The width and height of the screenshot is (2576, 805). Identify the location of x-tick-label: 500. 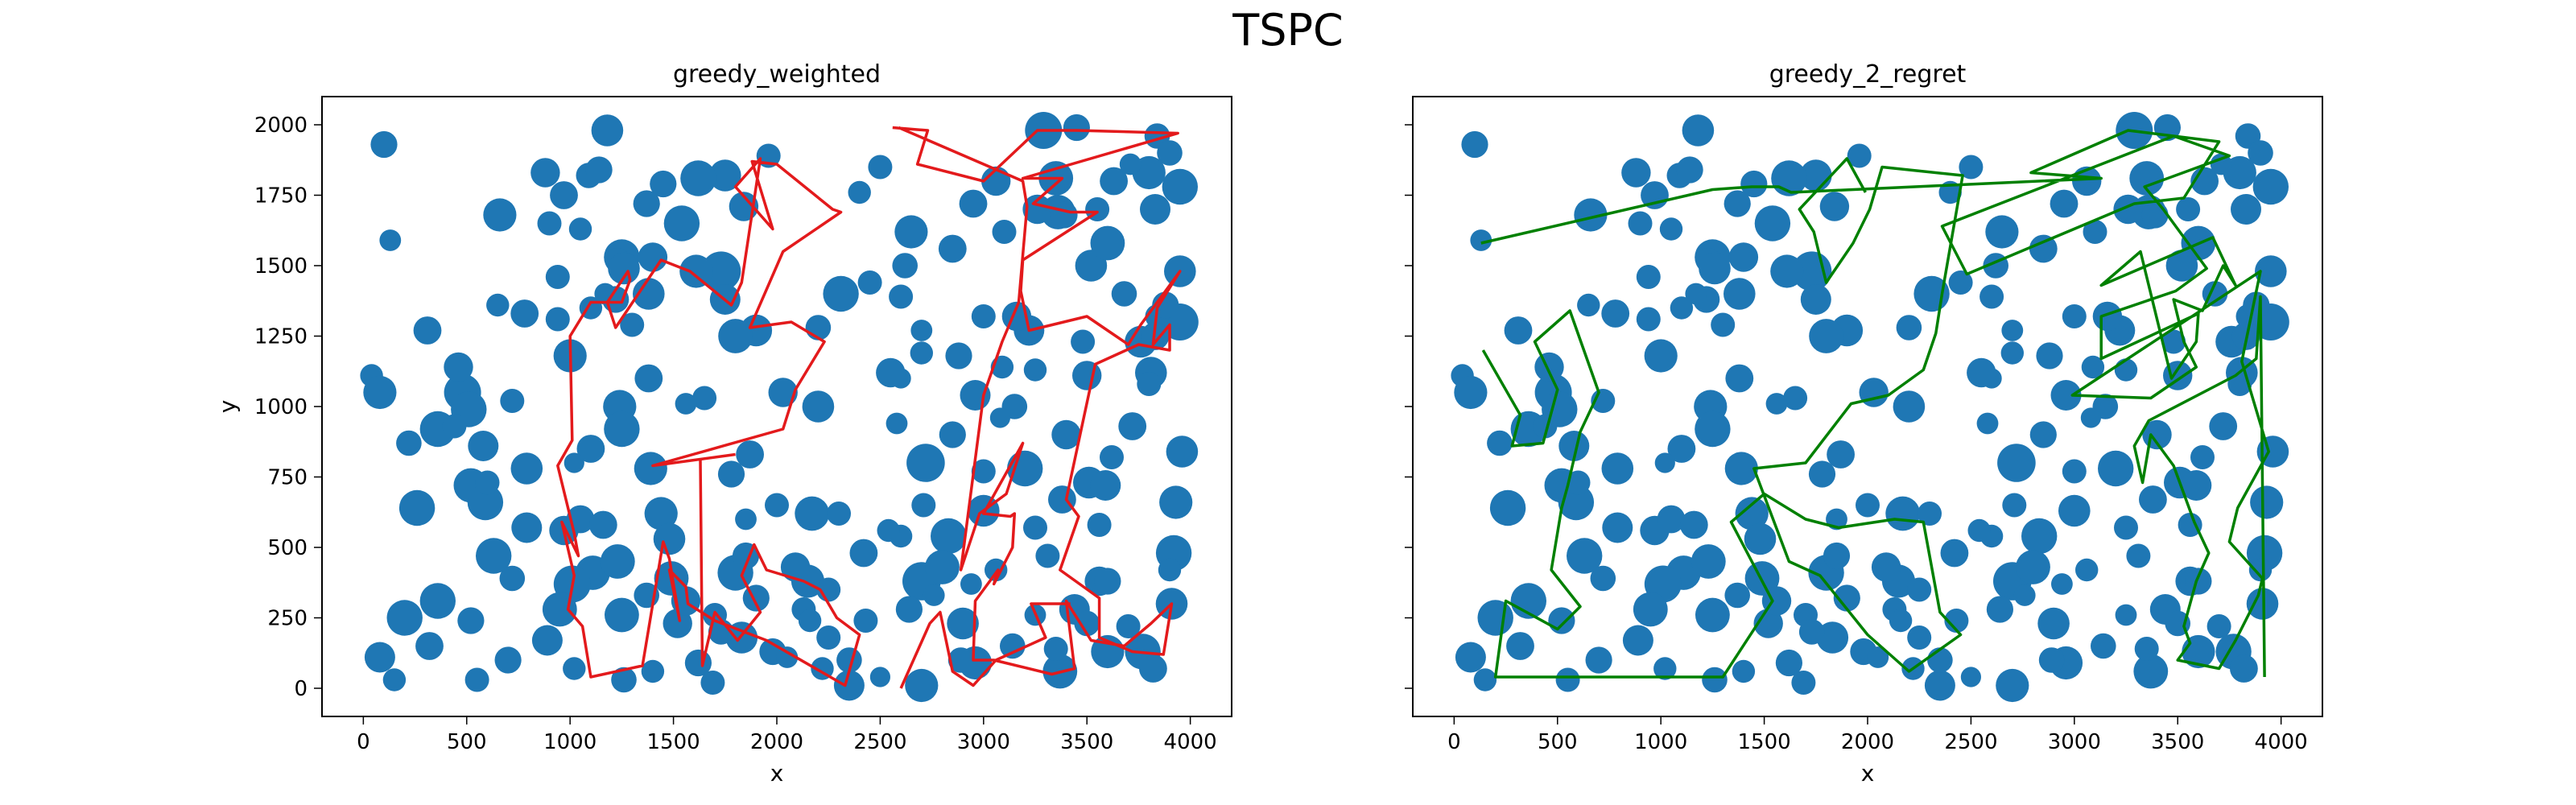
(467, 742).